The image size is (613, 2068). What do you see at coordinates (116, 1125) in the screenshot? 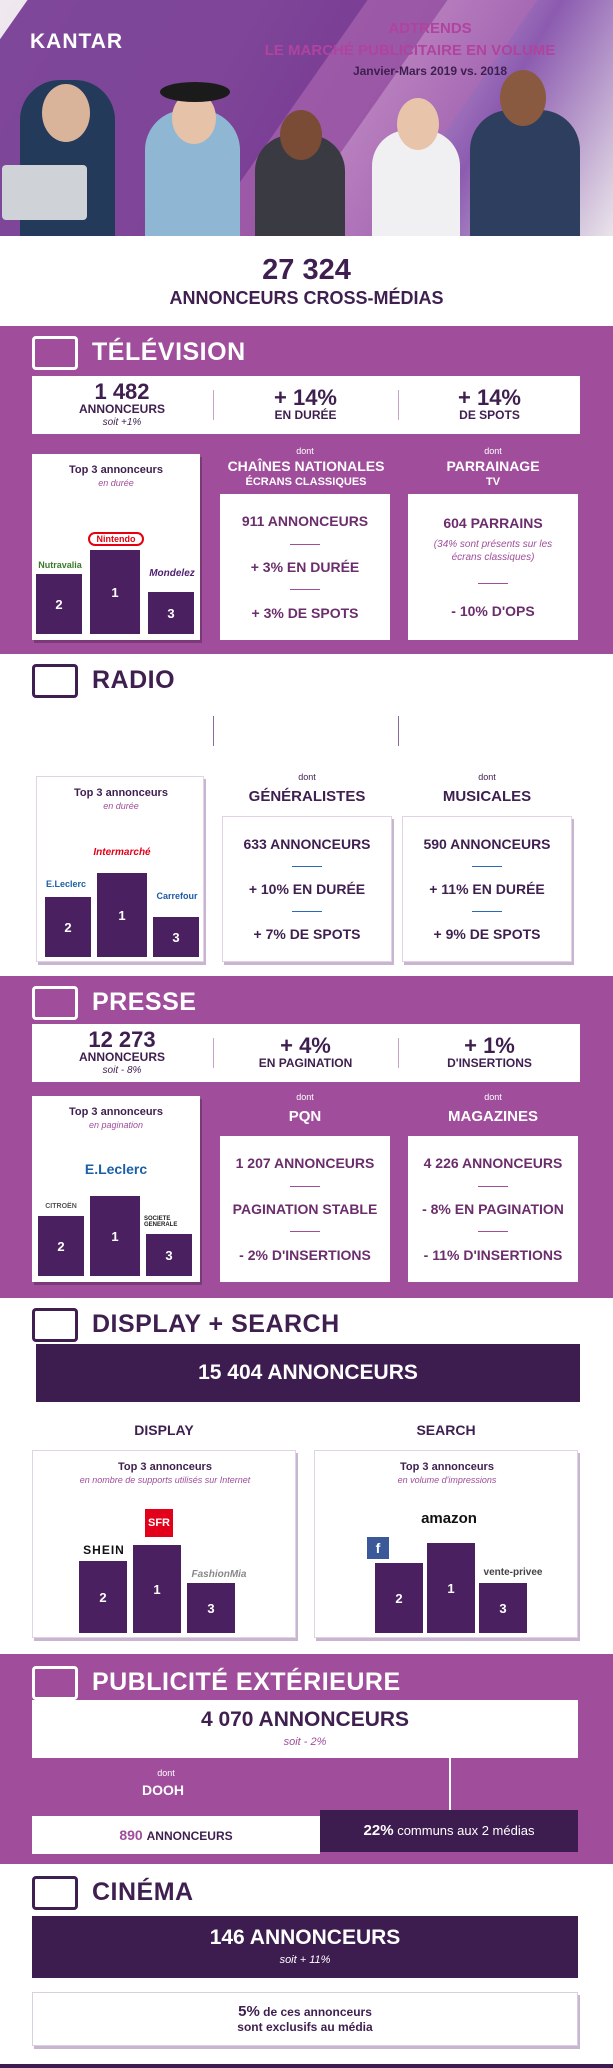
I see `top3-sub: en pagination` at bounding box center [116, 1125].